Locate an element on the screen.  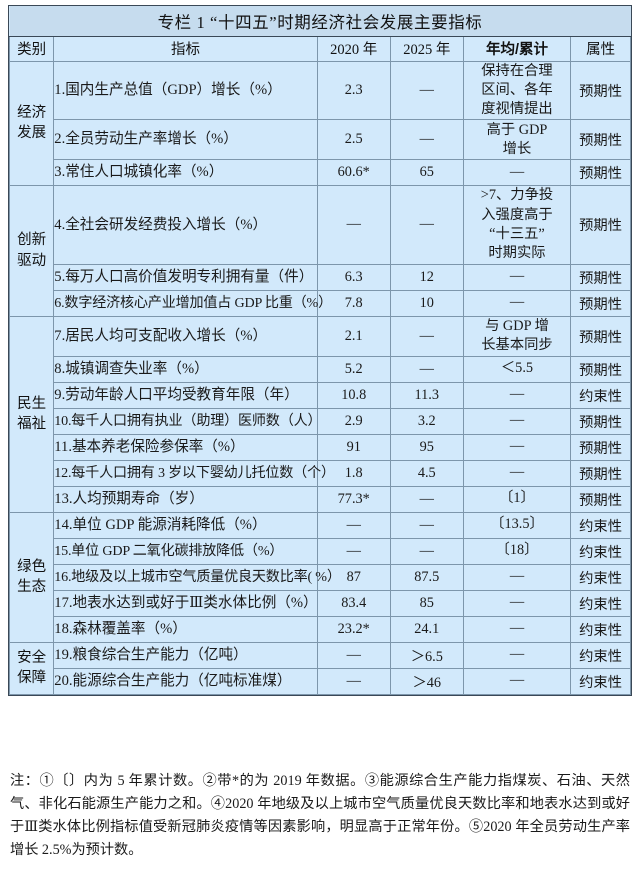
average-cell: 〔1〕 is located at coordinates (517, 499).